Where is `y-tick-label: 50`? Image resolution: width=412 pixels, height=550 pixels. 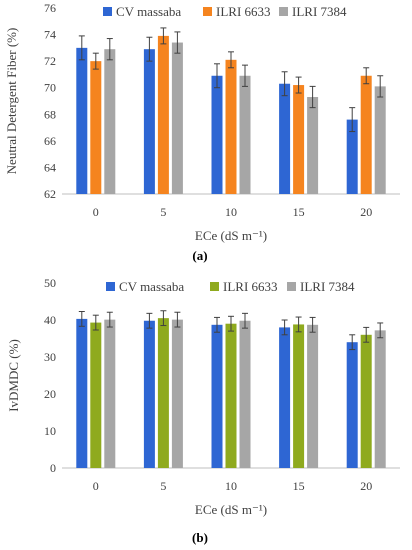 y-tick-label: 50 is located at coordinates (50, 283).